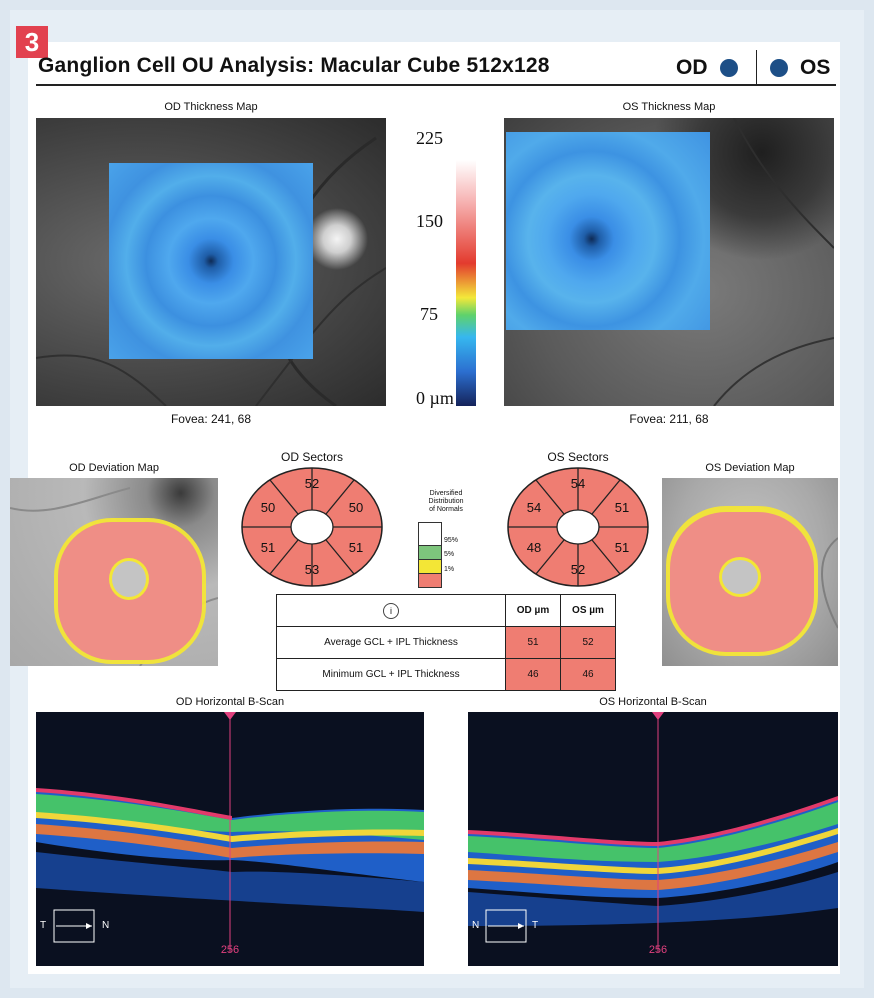 The image size is (874, 998). I want to click on table-row-label: Average GCL + IPL Thickness, so click(391, 642).